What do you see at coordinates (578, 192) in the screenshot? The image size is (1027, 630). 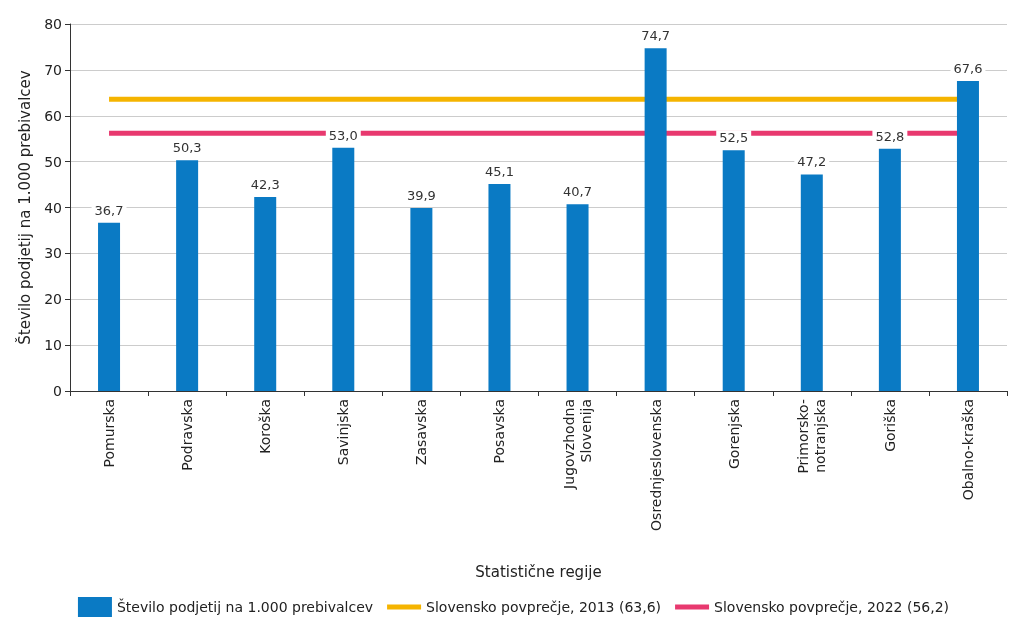 I see `data-label: 40,7` at bounding box center [578, 192].